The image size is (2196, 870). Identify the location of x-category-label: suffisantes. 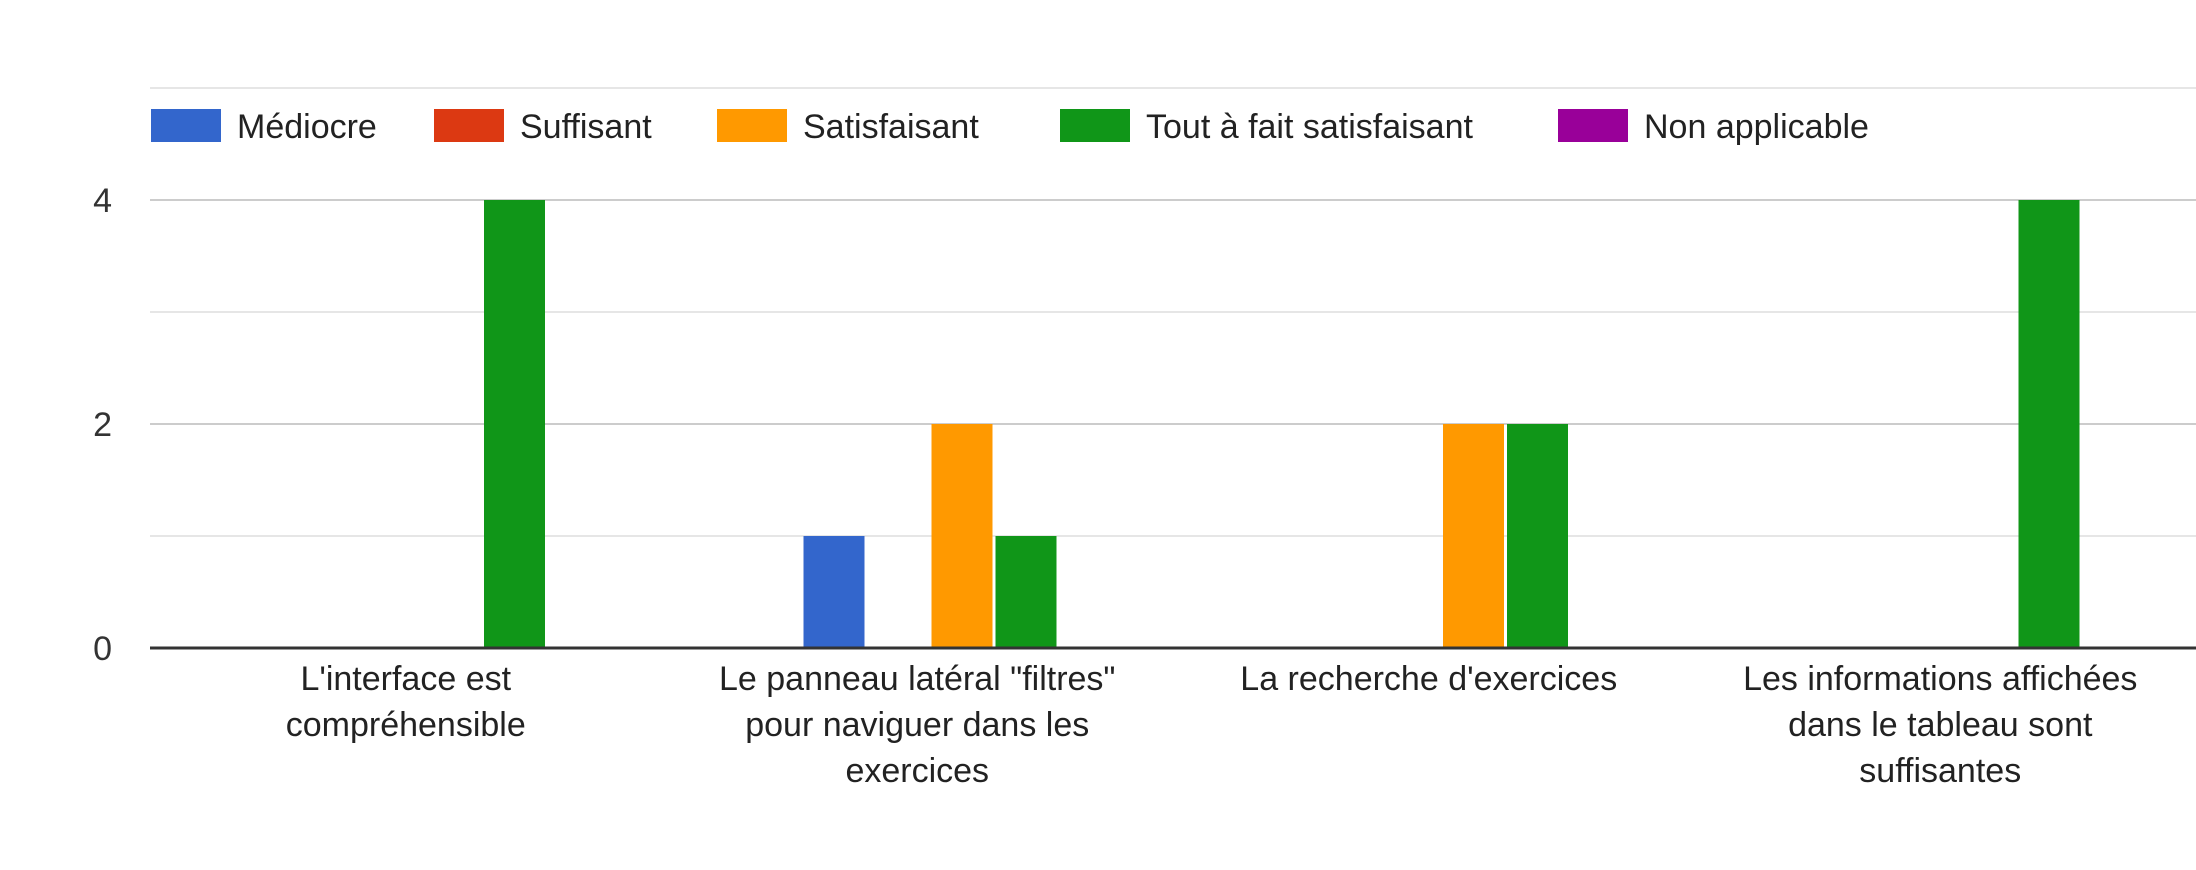
(1940, 771).